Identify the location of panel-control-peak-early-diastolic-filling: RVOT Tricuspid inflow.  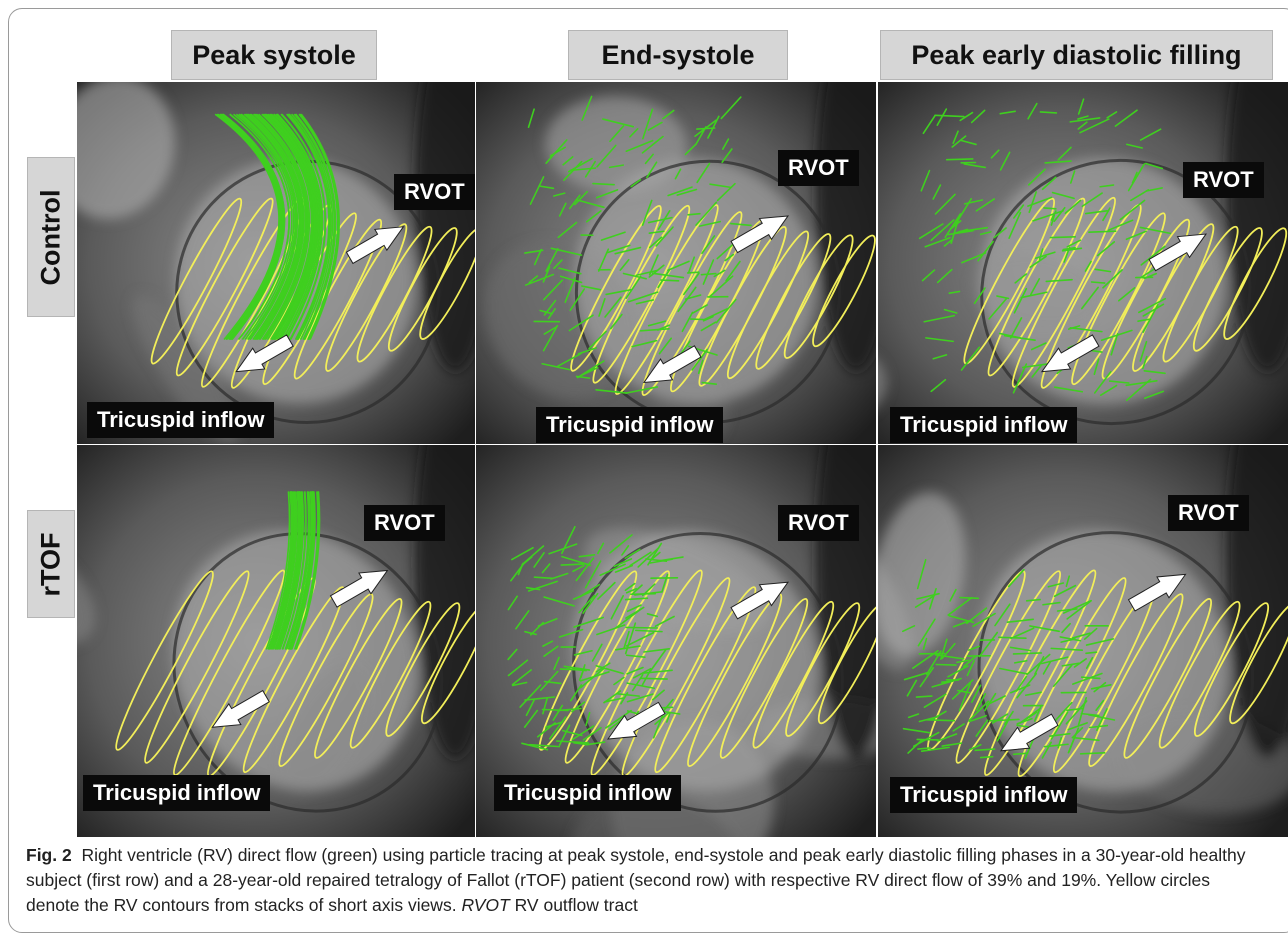
(1083, 263).